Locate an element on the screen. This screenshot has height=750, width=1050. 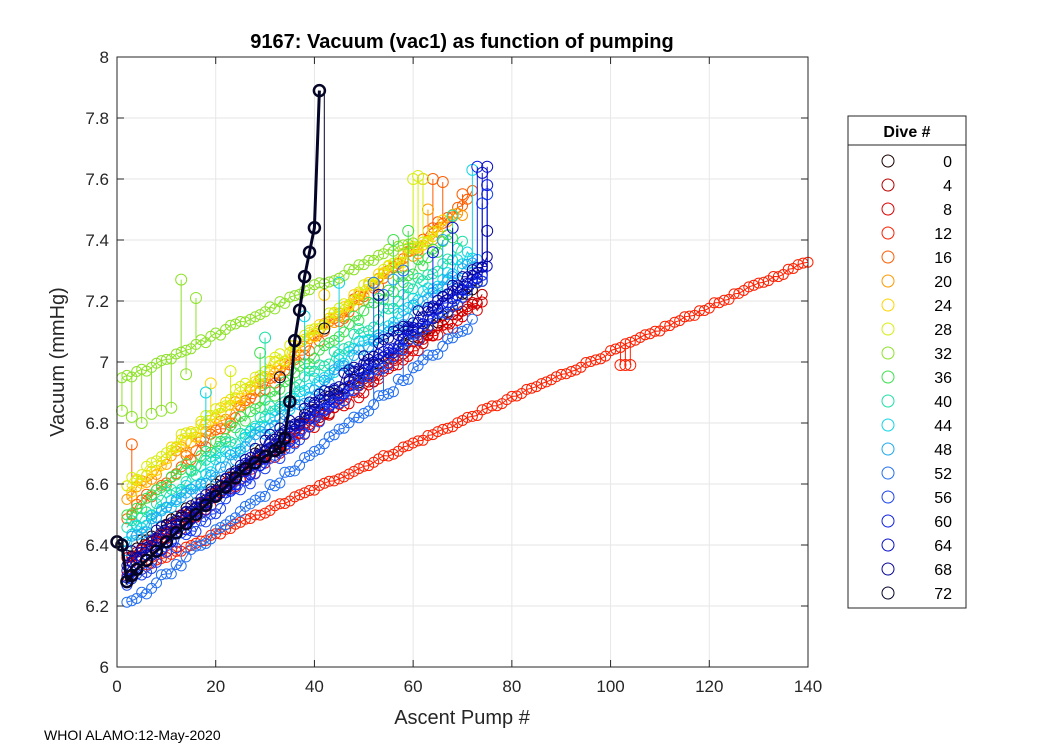
legend-label: 72 is located at coordinates (943, 594).